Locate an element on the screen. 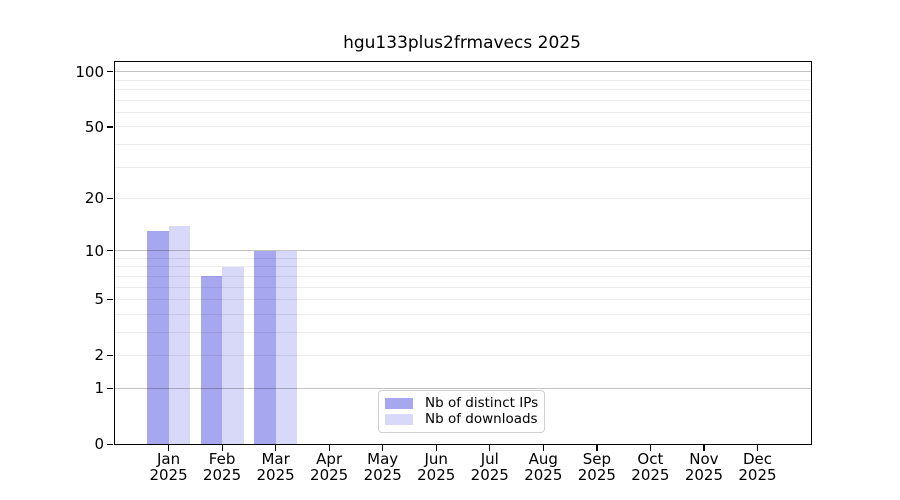 The image size is (900, 500). x-tick-mark-apr is located at coordinates (329, 448).